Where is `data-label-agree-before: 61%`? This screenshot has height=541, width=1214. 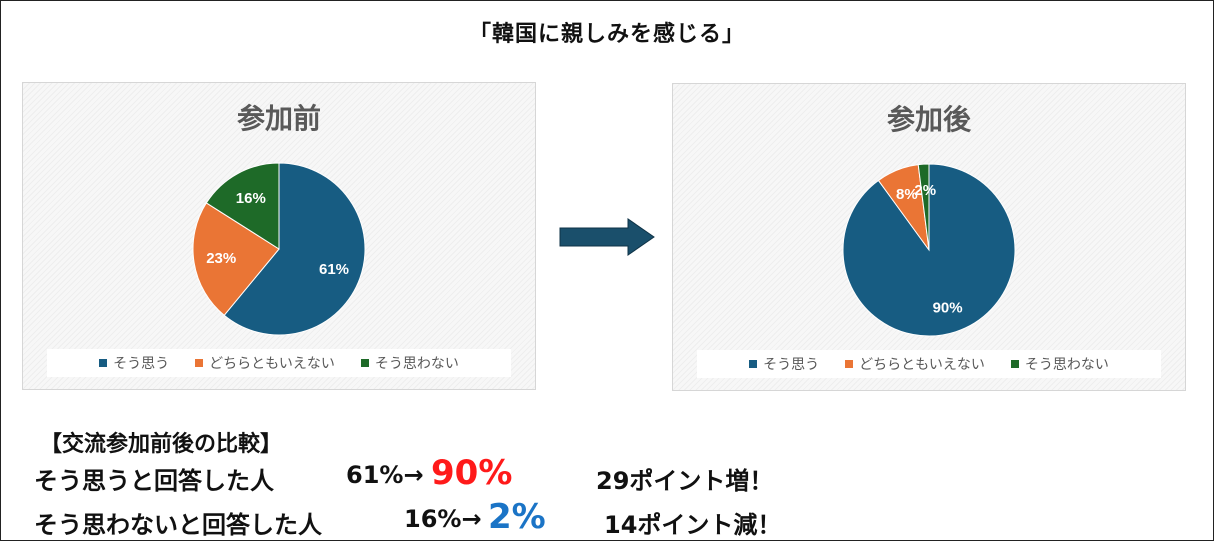
data-label-agree-before: 61% is located at coordinates (334, 269).